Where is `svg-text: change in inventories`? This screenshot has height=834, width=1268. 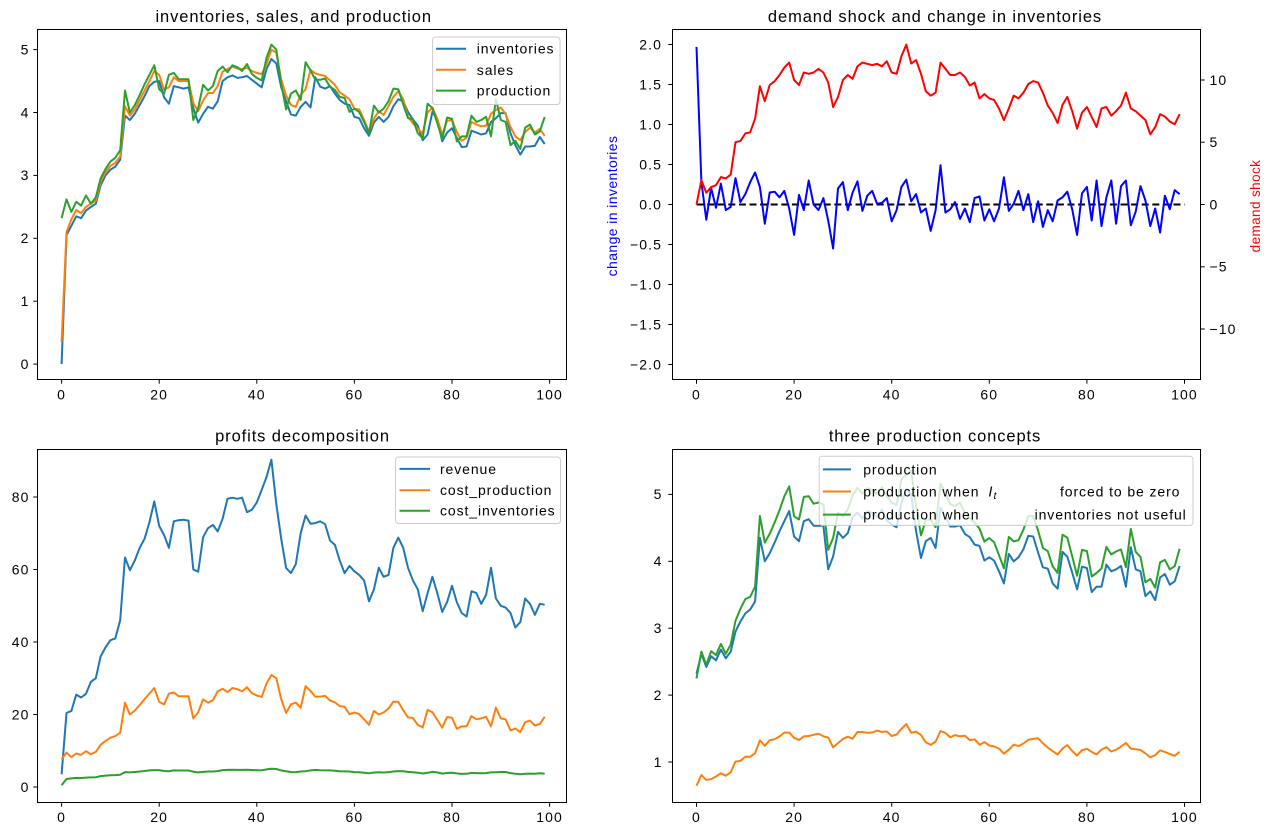
svg-text: change in inventories is located at coordinates (612, 206).